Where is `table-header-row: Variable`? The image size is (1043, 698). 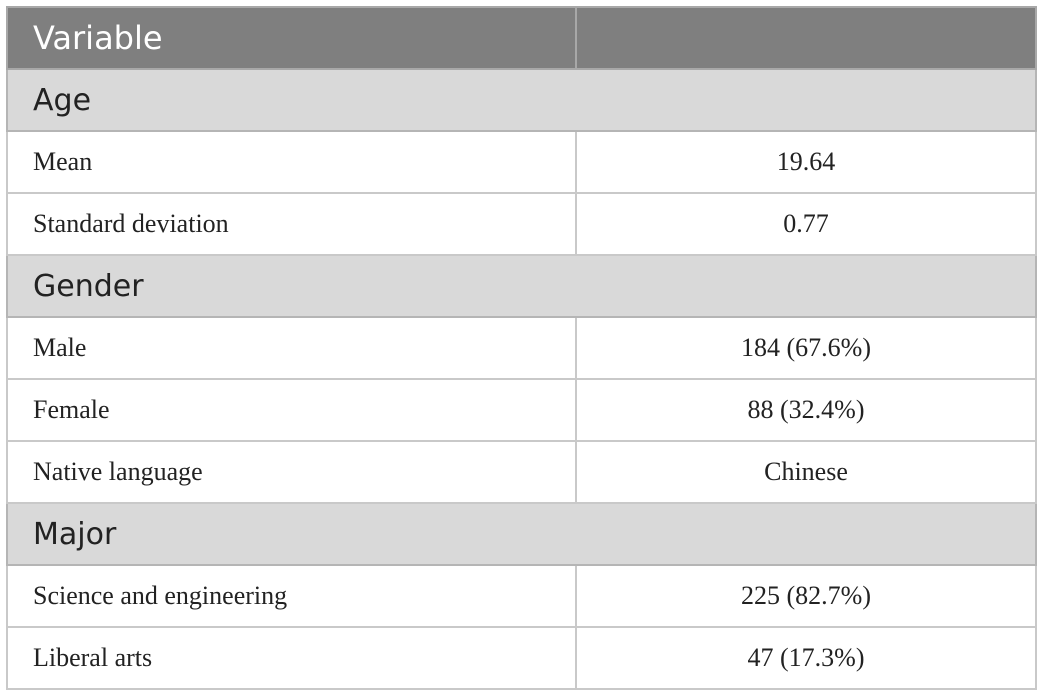 table-header-row: Variable is located at coordinates (521, 38).